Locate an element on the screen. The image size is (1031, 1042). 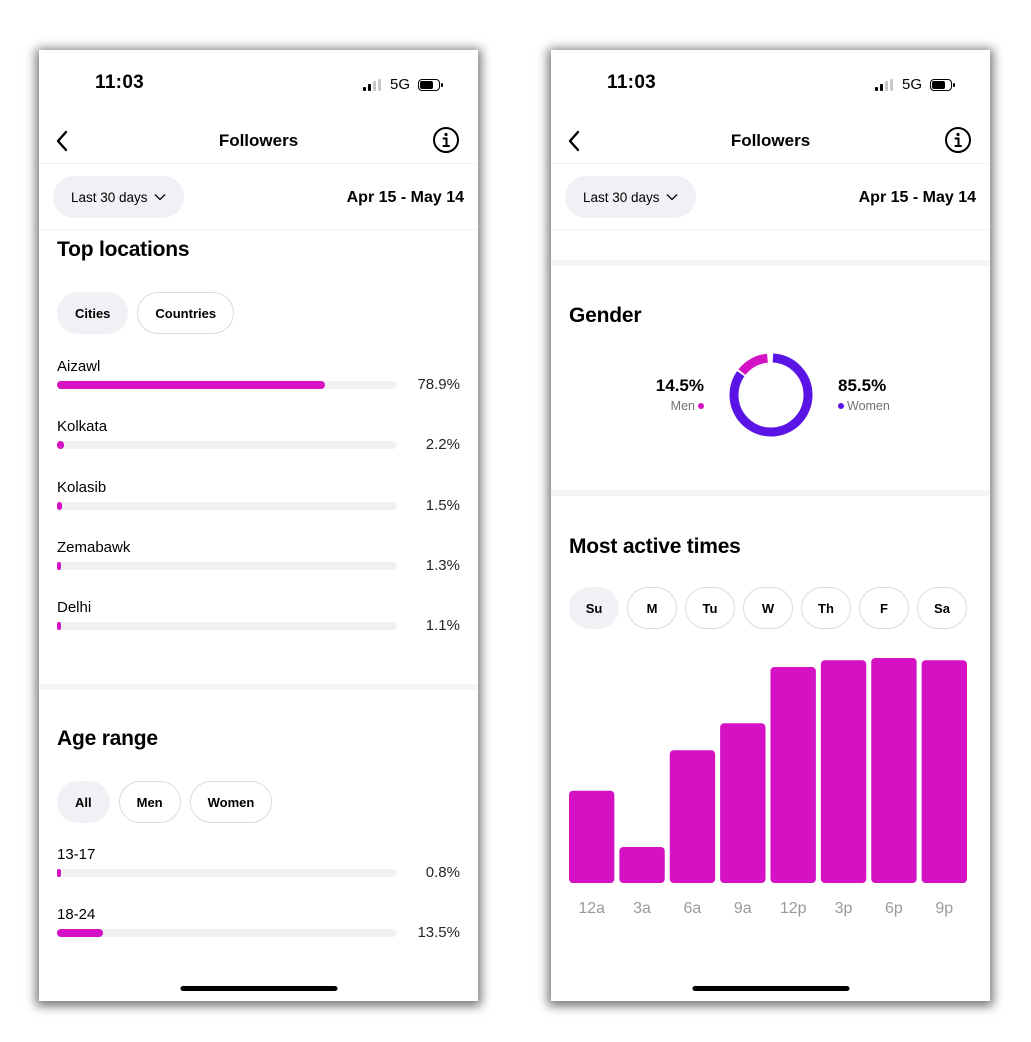
page-title: Followers is located at coordinates (770, 140).